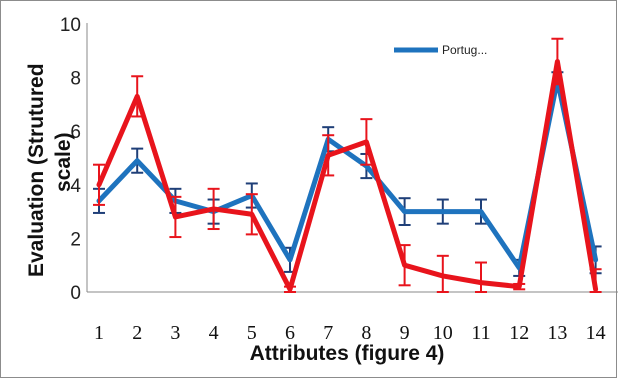 This screenshot has width=619, height=380. I want to click on y-tick-label: 2, so click(75, 239).